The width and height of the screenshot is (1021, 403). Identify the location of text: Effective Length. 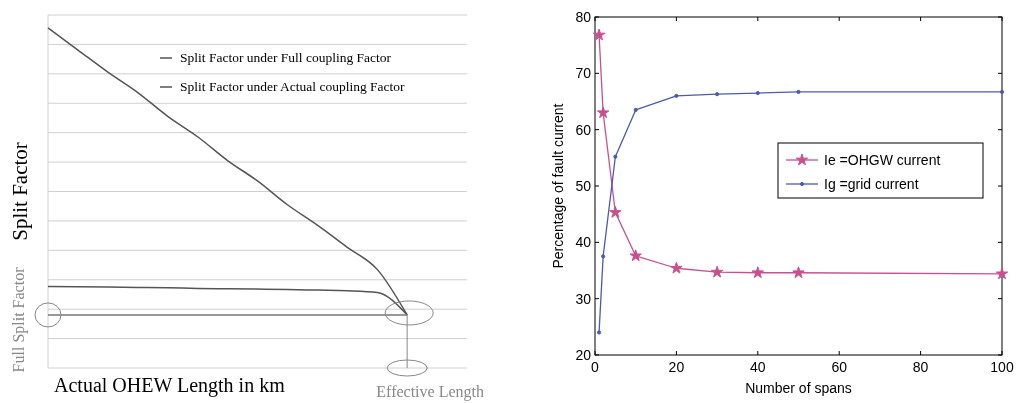
(430, 392).